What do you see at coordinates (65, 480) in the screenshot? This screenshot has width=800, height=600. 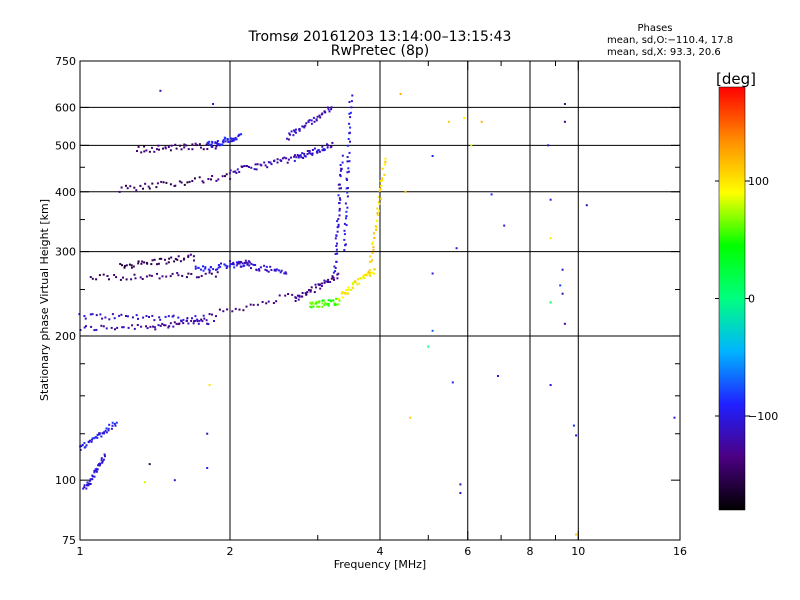 I see `y-tick-label: 100` at bounding box center [65, 480].